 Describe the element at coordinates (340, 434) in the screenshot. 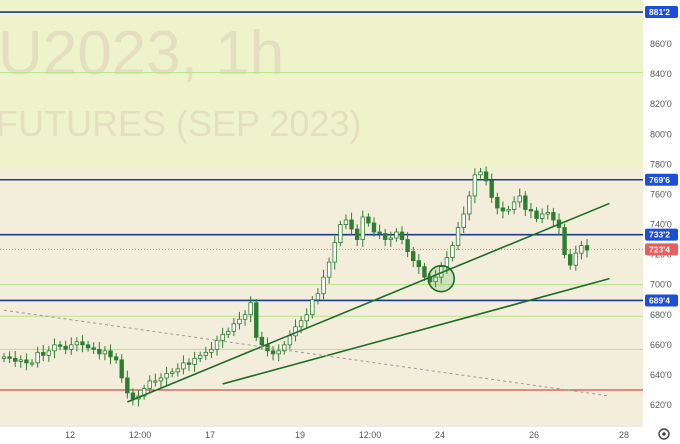

I see `time-axis: 12 12:00 17 19 12:00 24 26 28` at that location.